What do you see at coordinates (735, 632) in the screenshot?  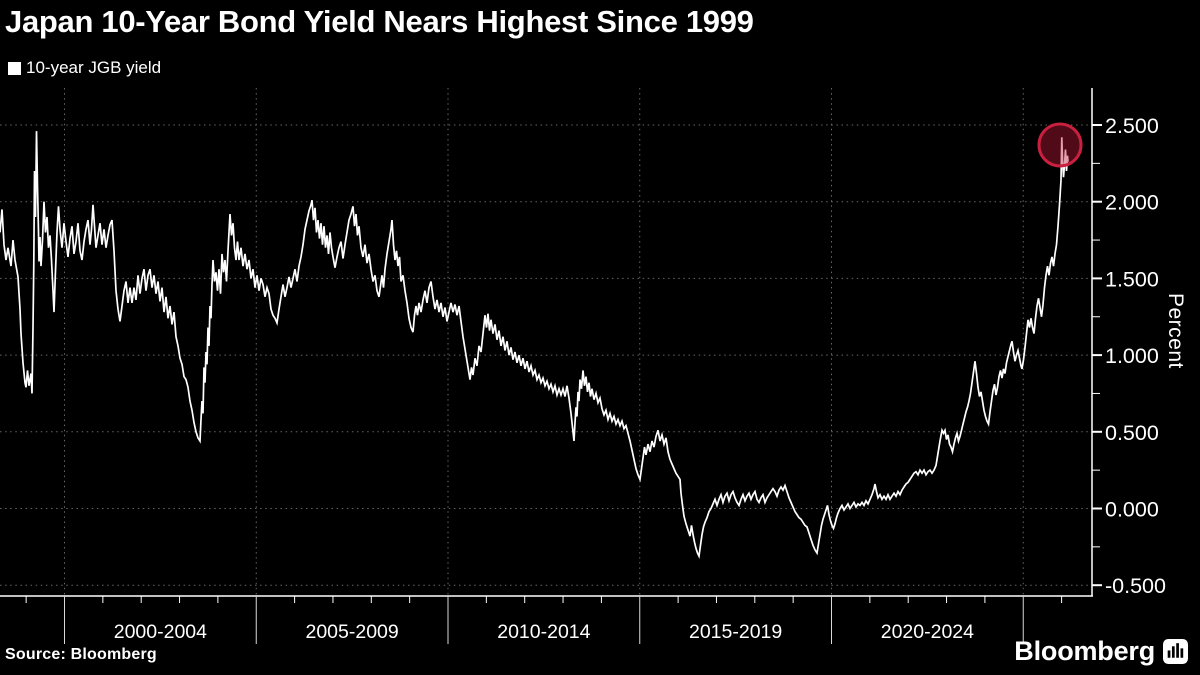 I see `x-period-label: 2015-2019` at bounding box center [735, 632].